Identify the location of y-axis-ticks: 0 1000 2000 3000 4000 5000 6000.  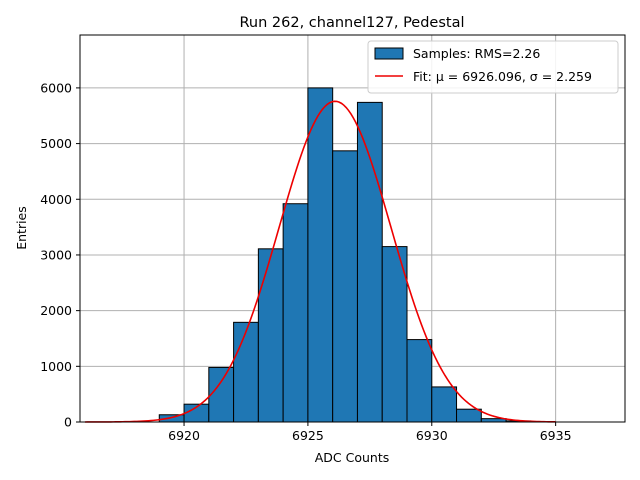
(60, 255).